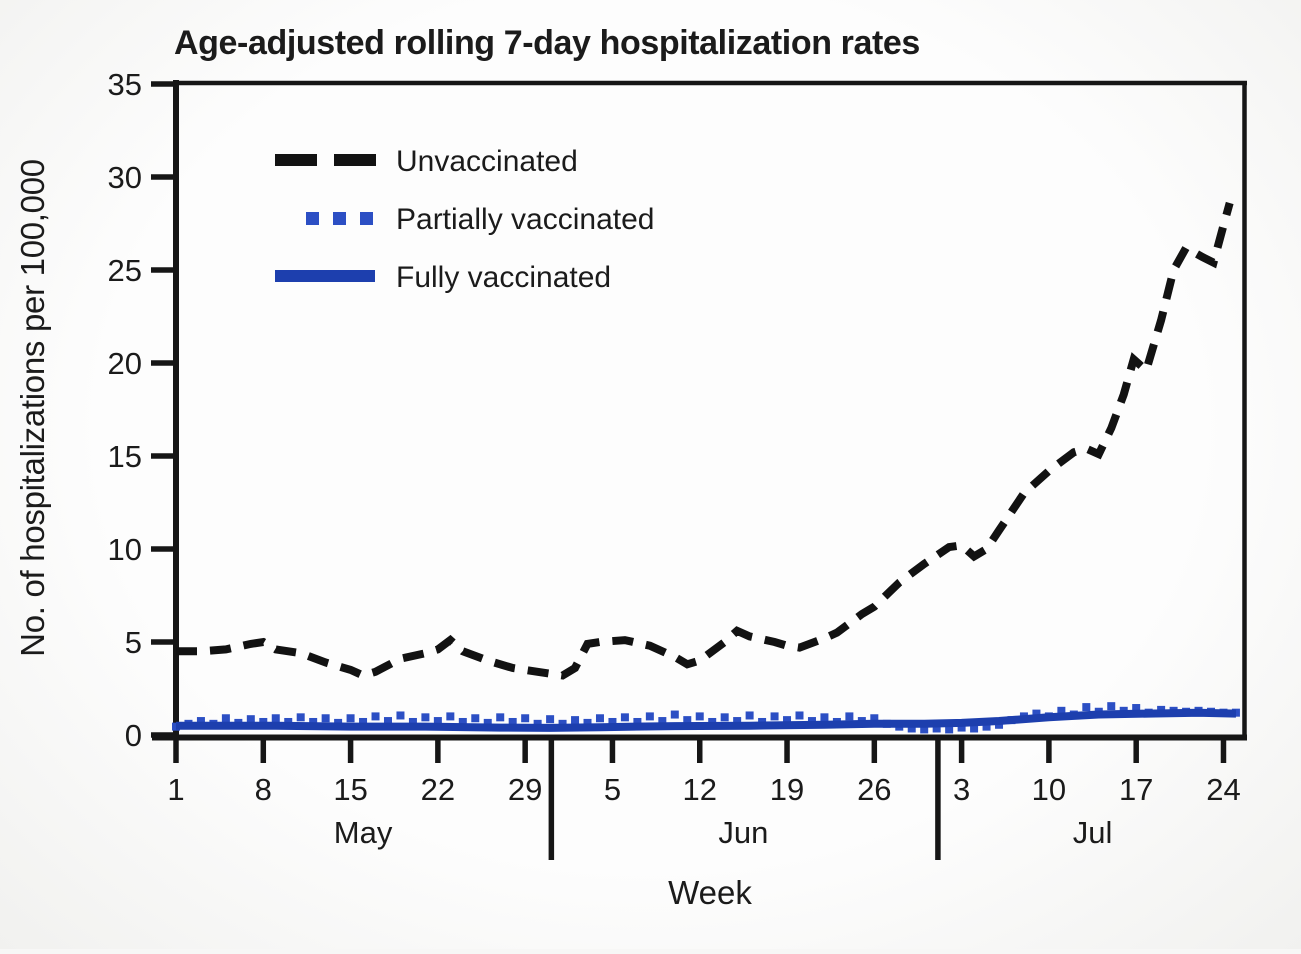 This screenshot has width=1301, height=954. What do you see at coordinates (1136, 789) in the screenshot?
I see `x-tick-label: 17` at bounding box center [1136, 789].